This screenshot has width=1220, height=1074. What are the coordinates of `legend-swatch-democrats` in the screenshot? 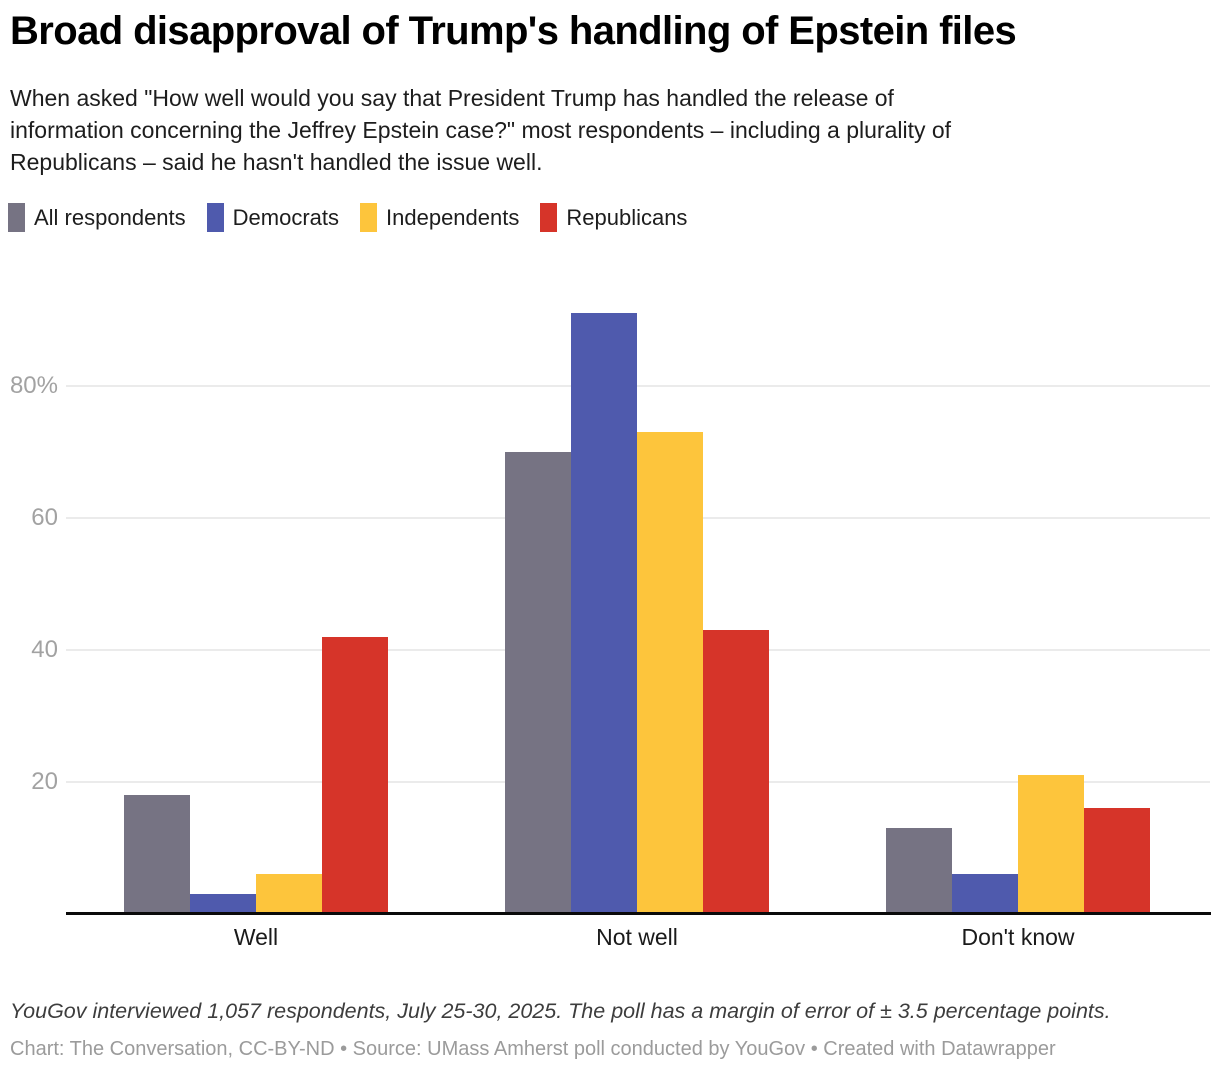 It's located at (215, 217).